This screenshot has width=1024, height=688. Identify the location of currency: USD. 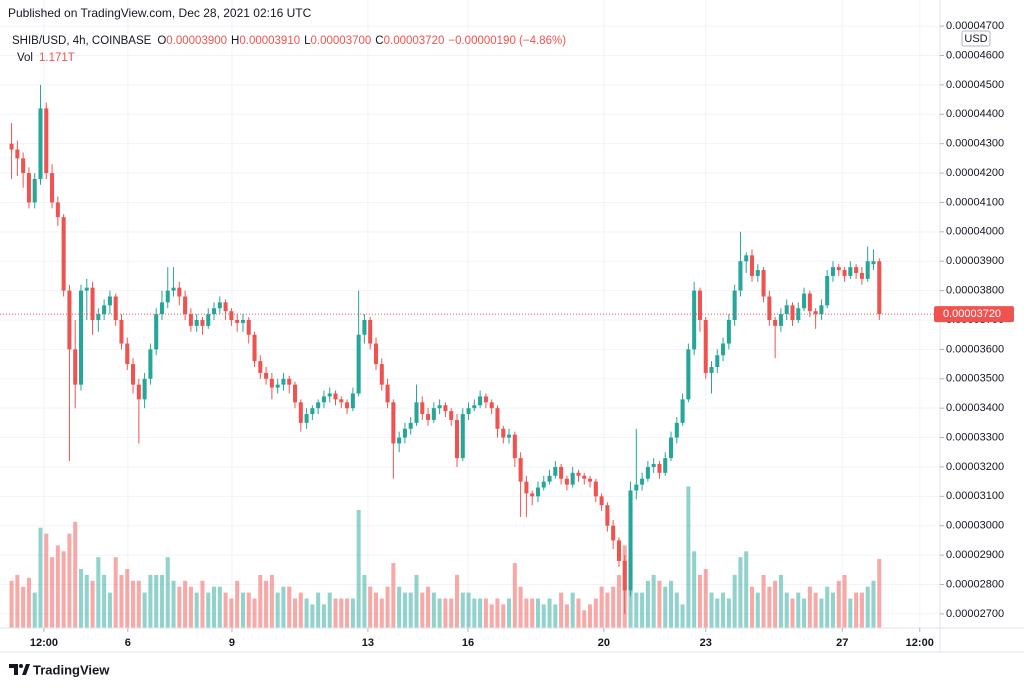
(975, 39).